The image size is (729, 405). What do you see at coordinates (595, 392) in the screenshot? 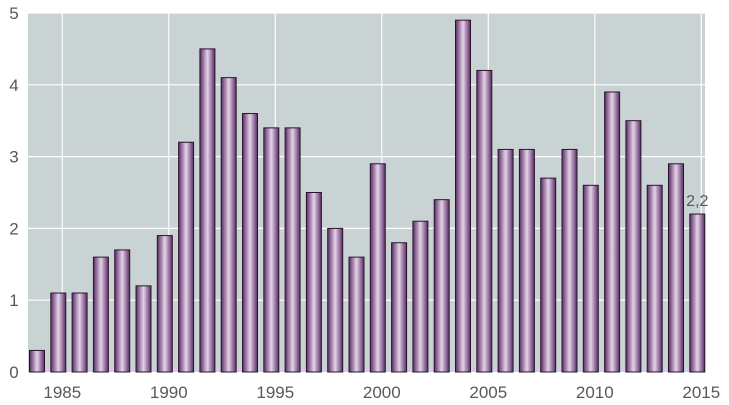
I see `x-tick-label: 2010` at bounding box center [595, 392].